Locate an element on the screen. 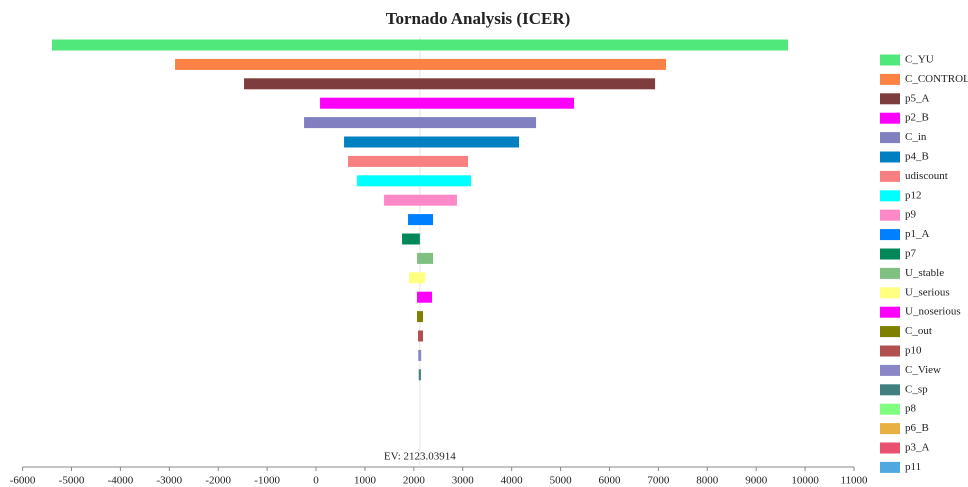  x-tick-label: 5000 is located at coordinates (561, 481).